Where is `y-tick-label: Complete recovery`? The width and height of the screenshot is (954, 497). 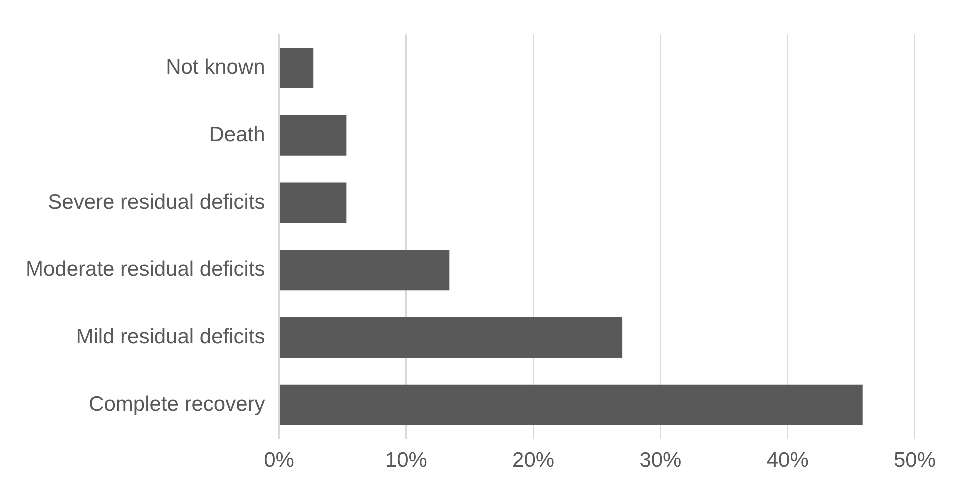 y-tick-label: Complete recovery is located at coordinates (177, 404).